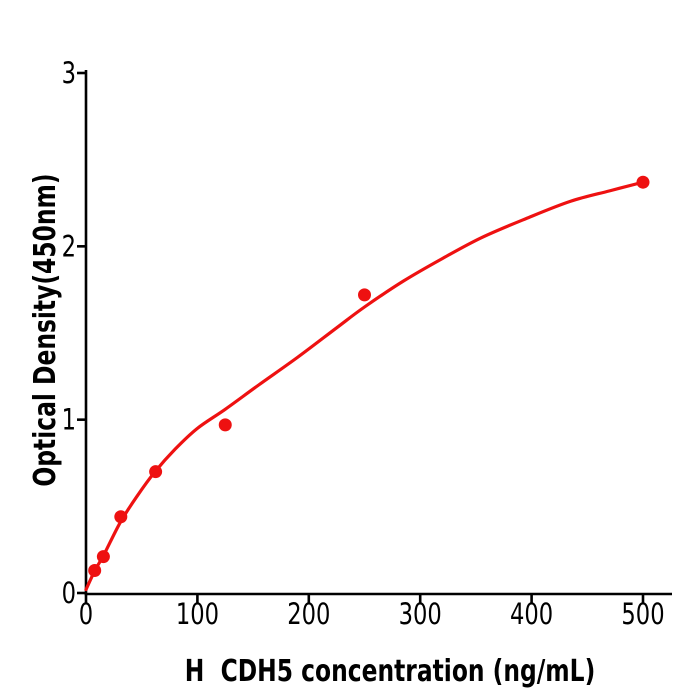  I want to click on x-axis-ticks: 0 100 200 300 400 500, so click(372, 613).